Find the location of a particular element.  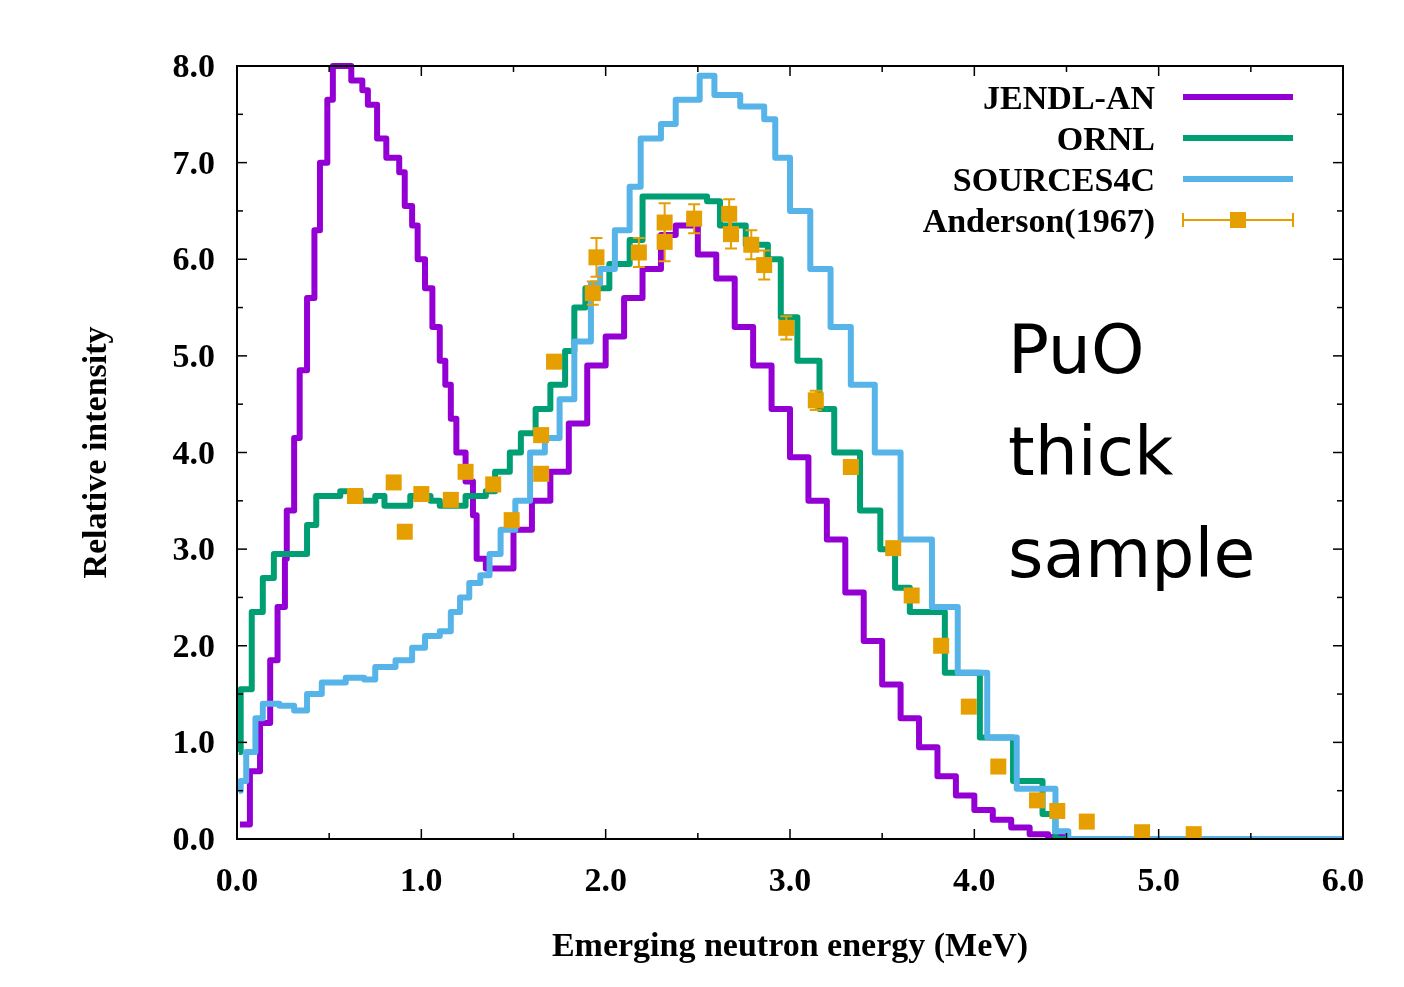

x-tick-label: 2.0 is located at coordinates (605, 879).